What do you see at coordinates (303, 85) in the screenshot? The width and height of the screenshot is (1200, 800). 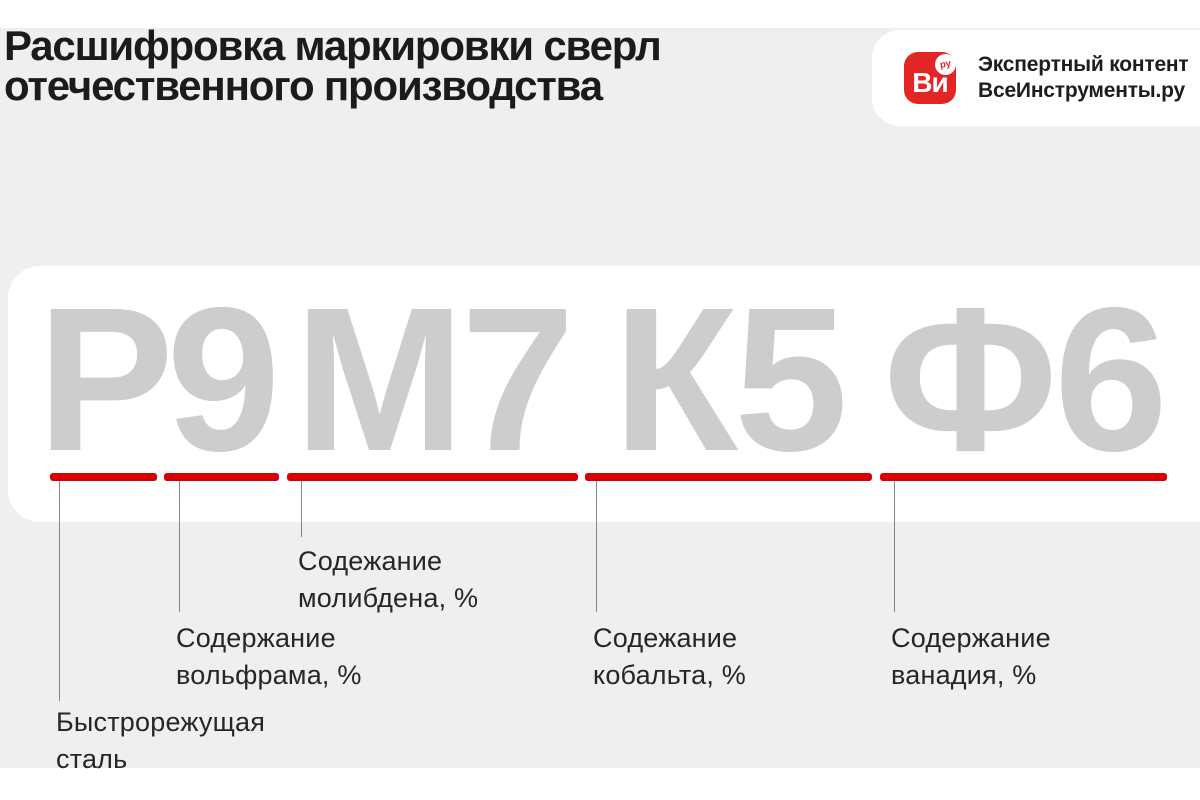 I see `page-title-line2: отечественного производства` at bounding box center [303, 85].